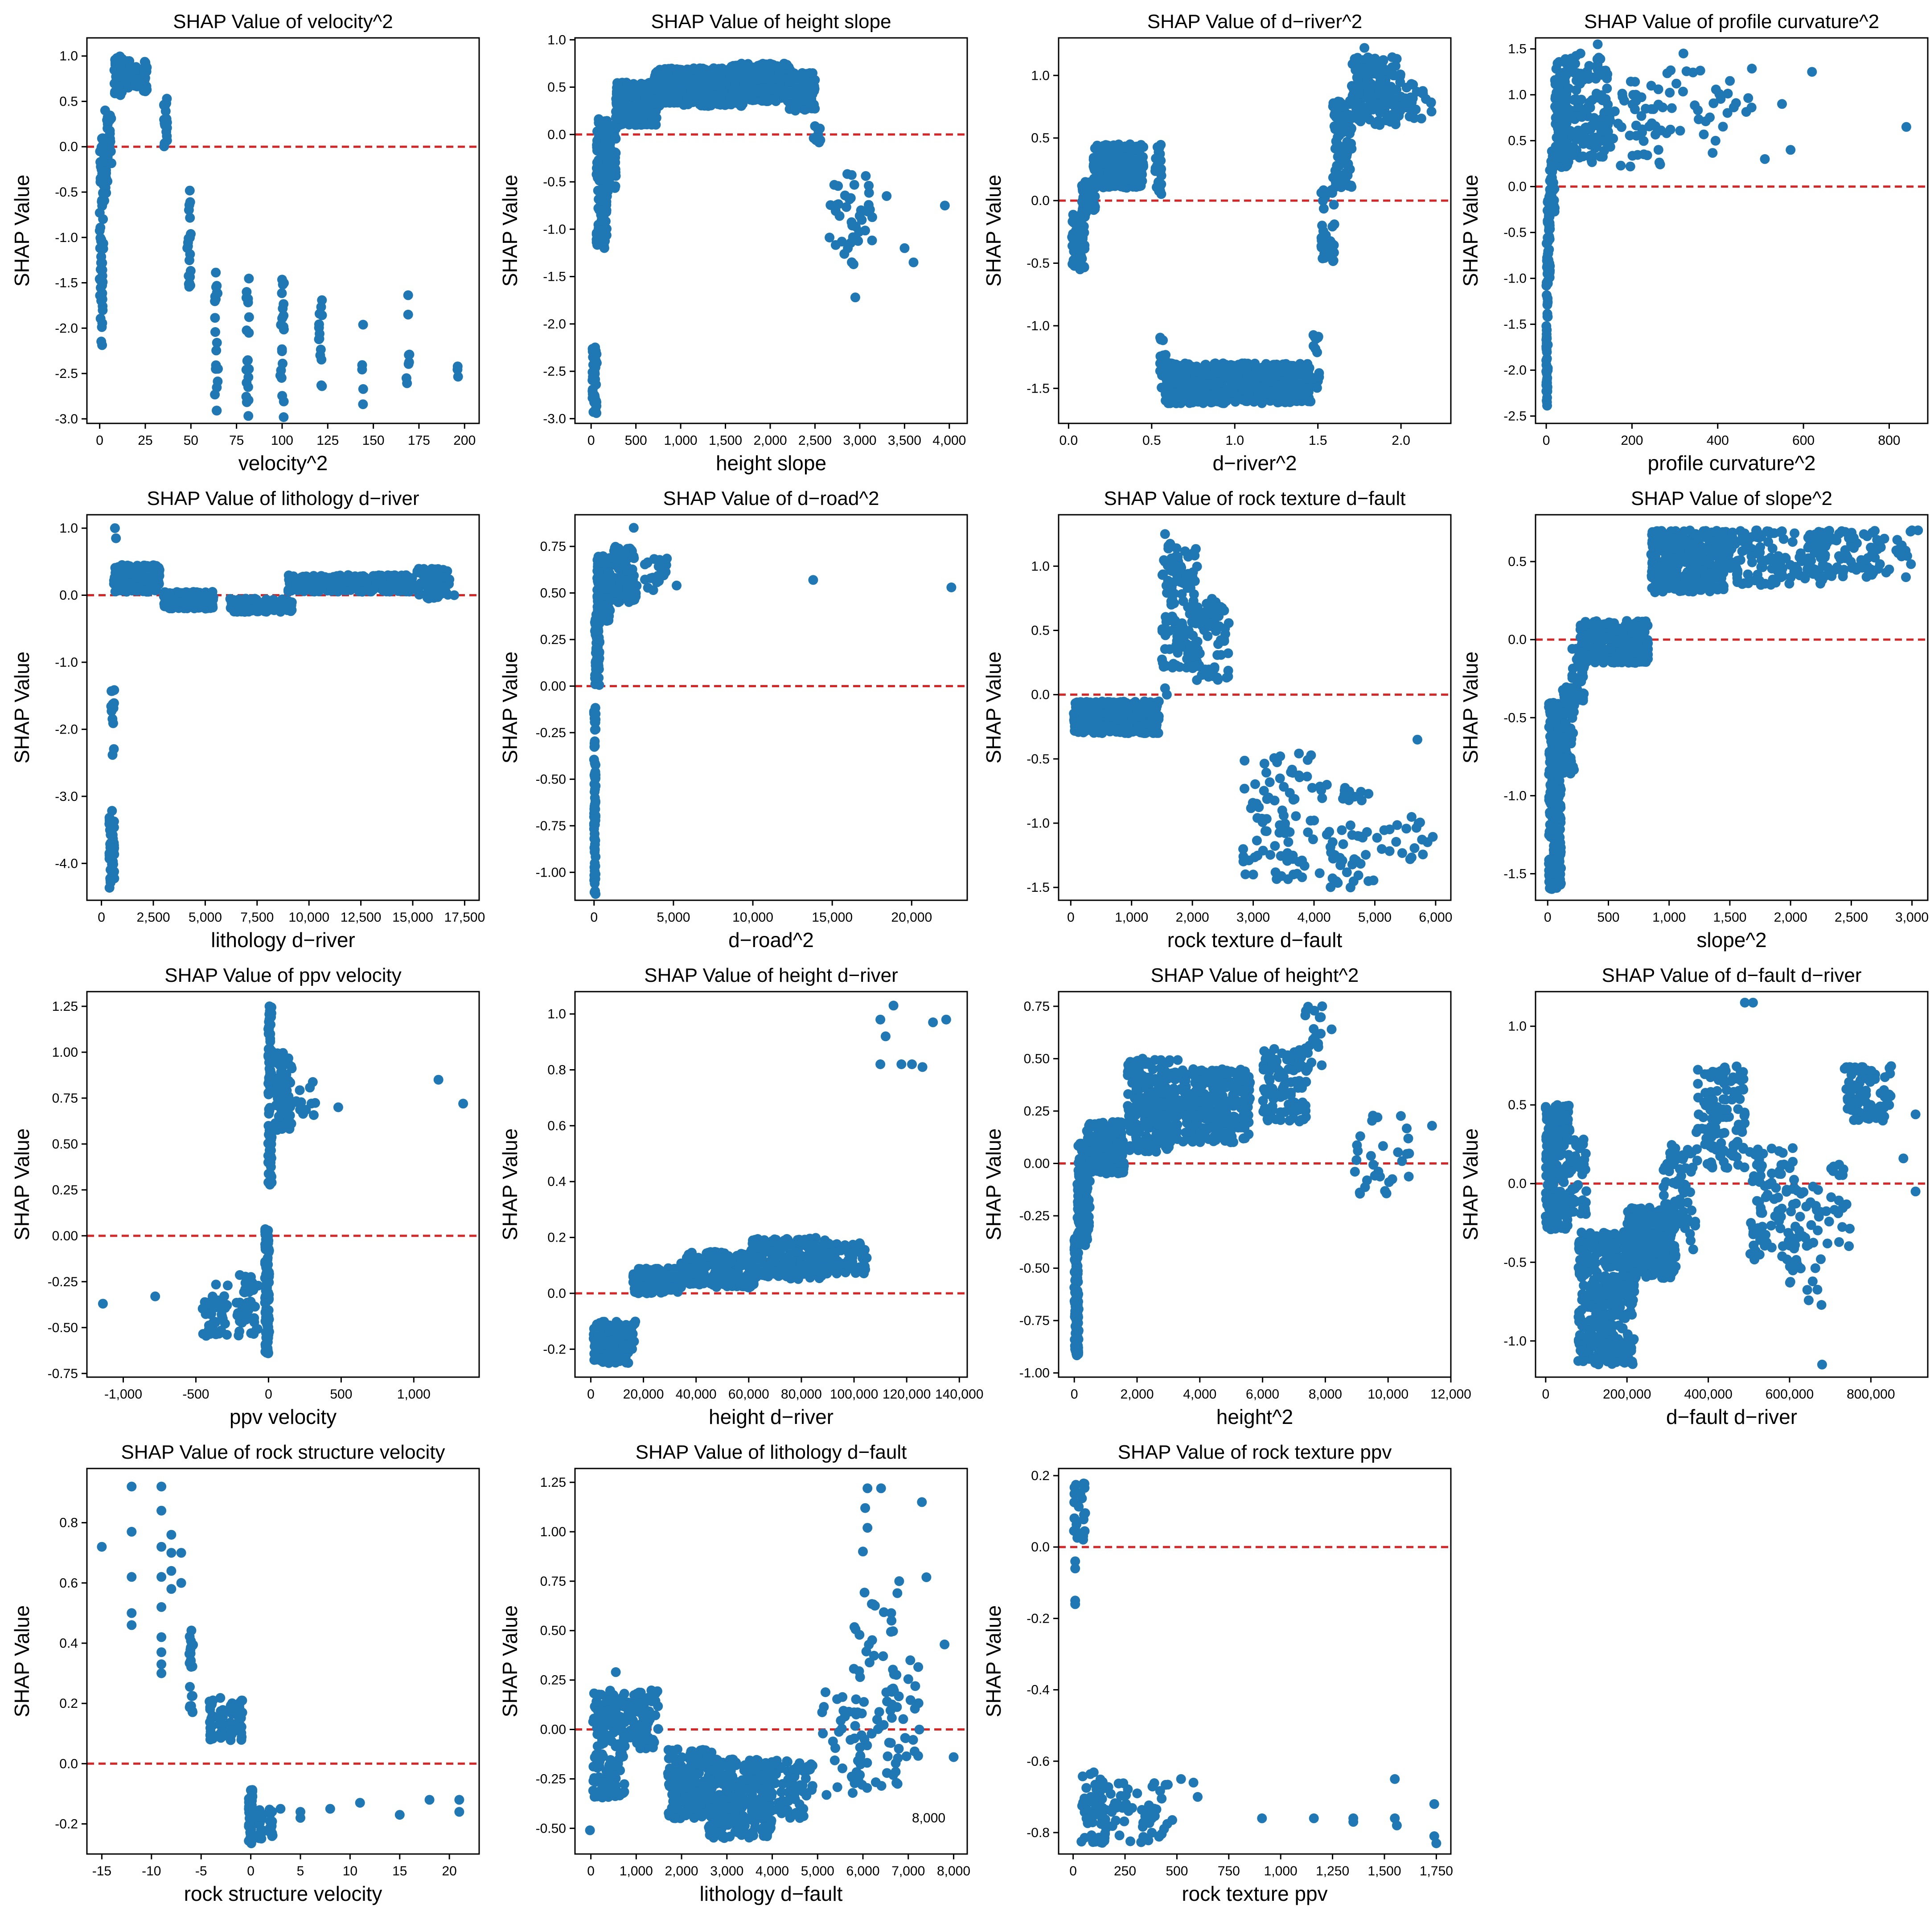 The image size is (1930, 1932). Describe the element at coordinates (464, 441) in the screenshot. I see `x-tick-label: 200` at that location.